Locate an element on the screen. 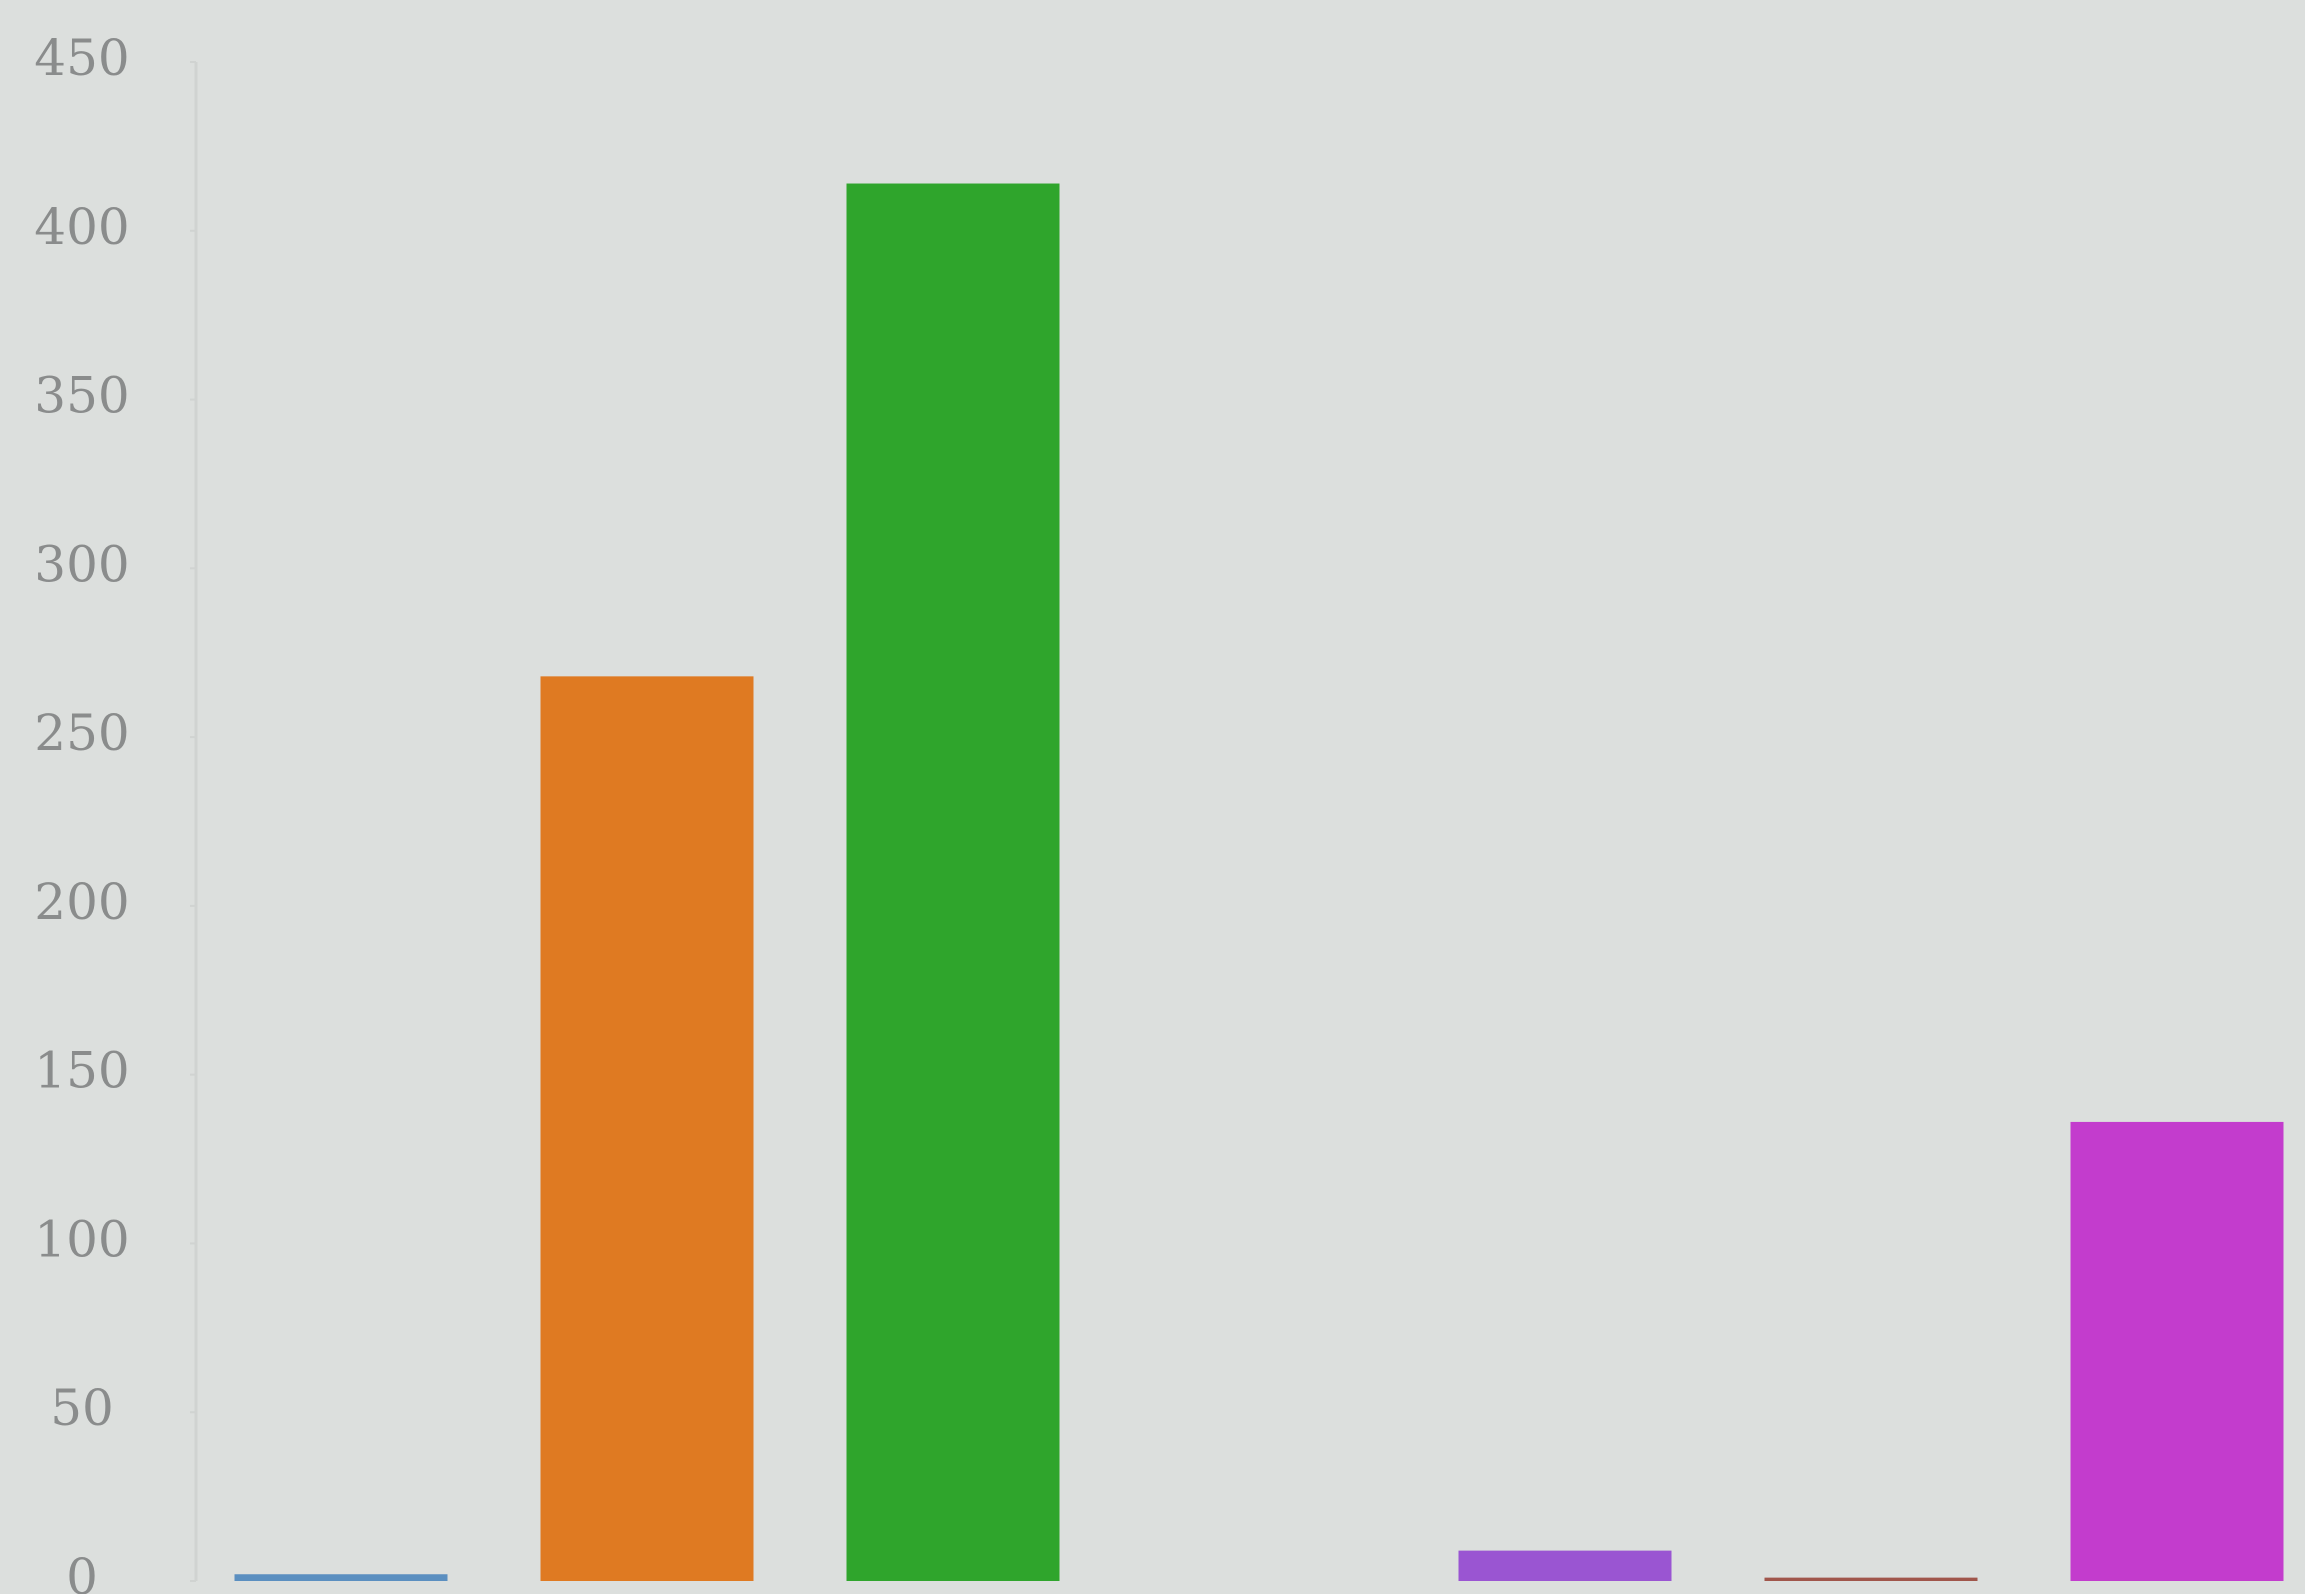 The height and width of the screenshot is (1594, 2305). y-tick-label: 200 is located at coordinates (81, 902).